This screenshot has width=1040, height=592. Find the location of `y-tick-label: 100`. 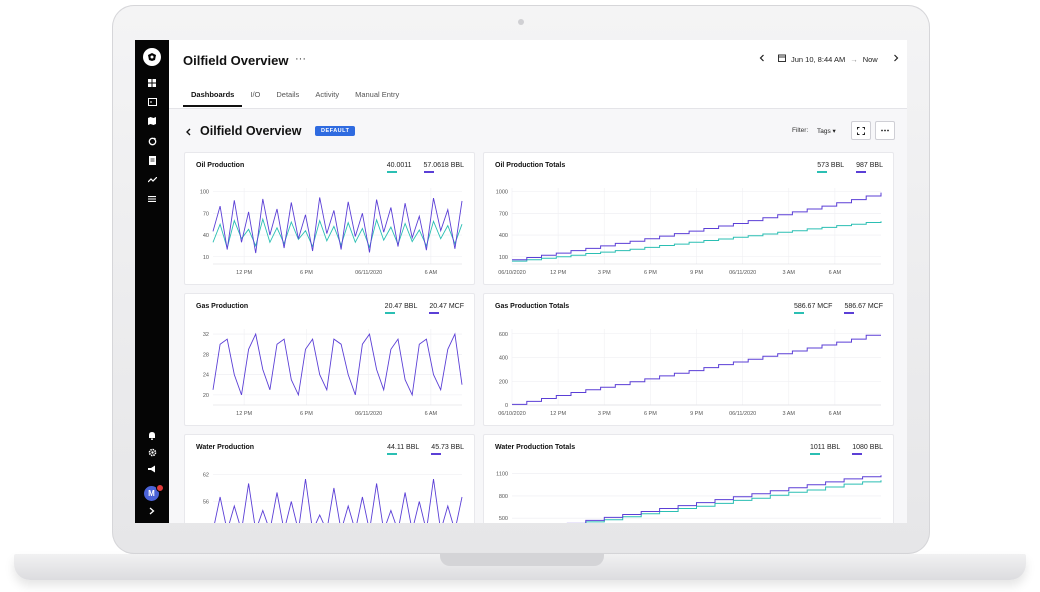

y-tick-label: 100 is located at coordinates (503, 258).